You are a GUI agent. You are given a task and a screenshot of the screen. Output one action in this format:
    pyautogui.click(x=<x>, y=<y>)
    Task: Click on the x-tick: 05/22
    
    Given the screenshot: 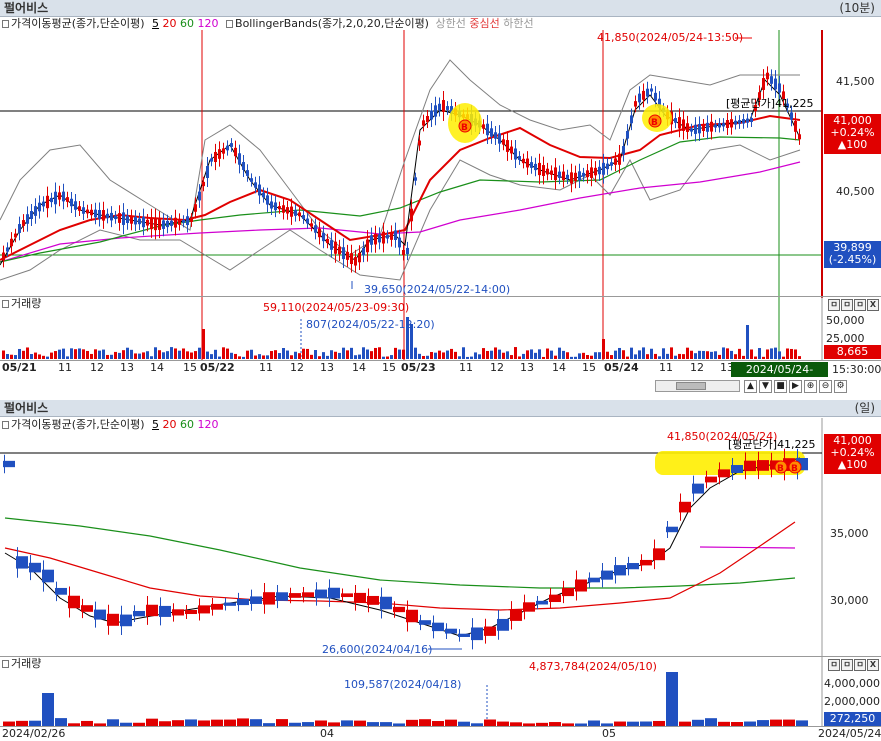 What is the action you would take?
    pyautogui.click(x=217, y=367)
    